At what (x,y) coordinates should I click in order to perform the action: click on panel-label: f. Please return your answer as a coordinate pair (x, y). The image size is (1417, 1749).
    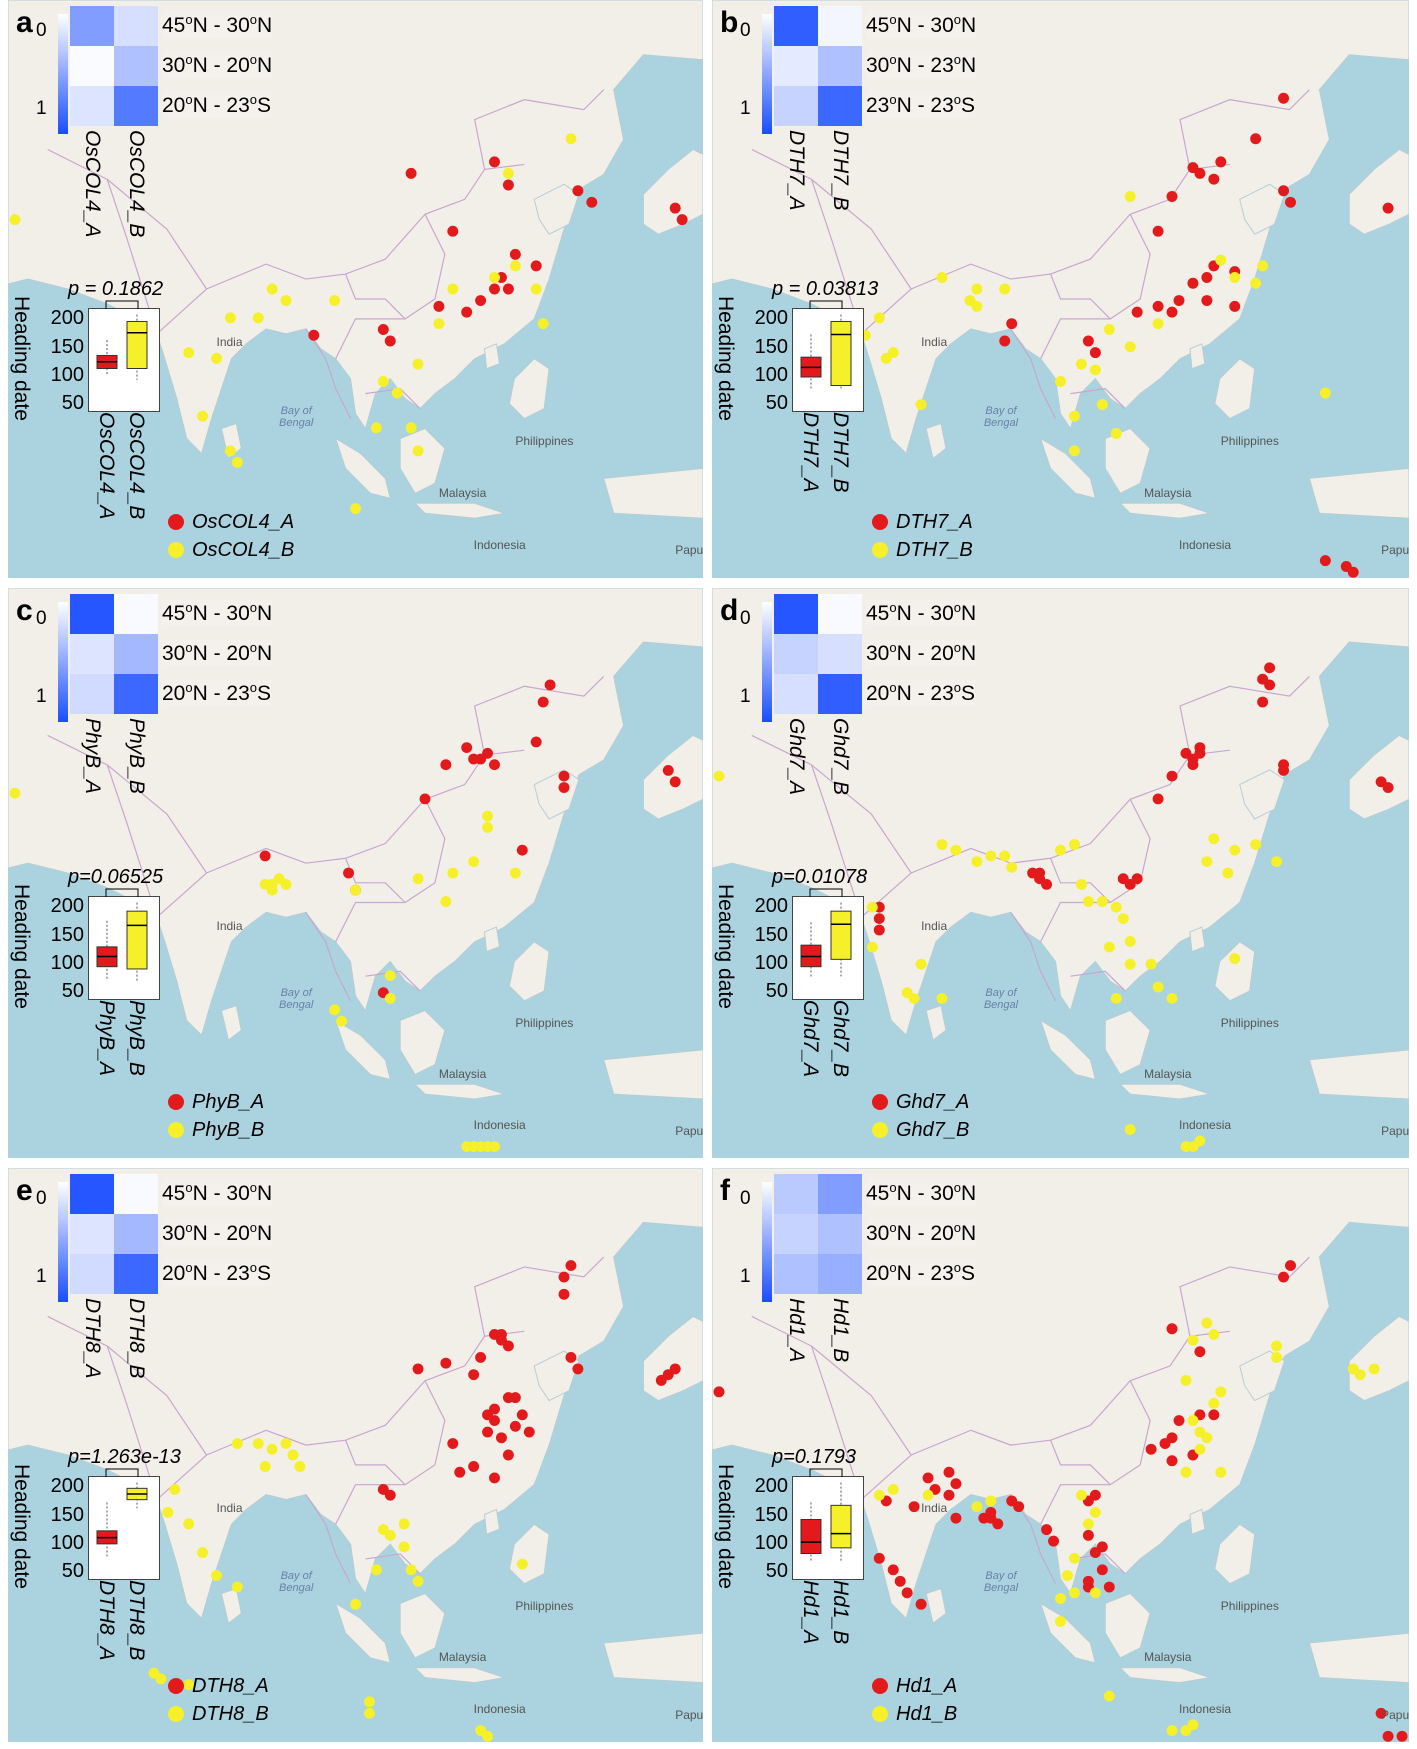
    Looking at the image, I should click on (725, 1190).